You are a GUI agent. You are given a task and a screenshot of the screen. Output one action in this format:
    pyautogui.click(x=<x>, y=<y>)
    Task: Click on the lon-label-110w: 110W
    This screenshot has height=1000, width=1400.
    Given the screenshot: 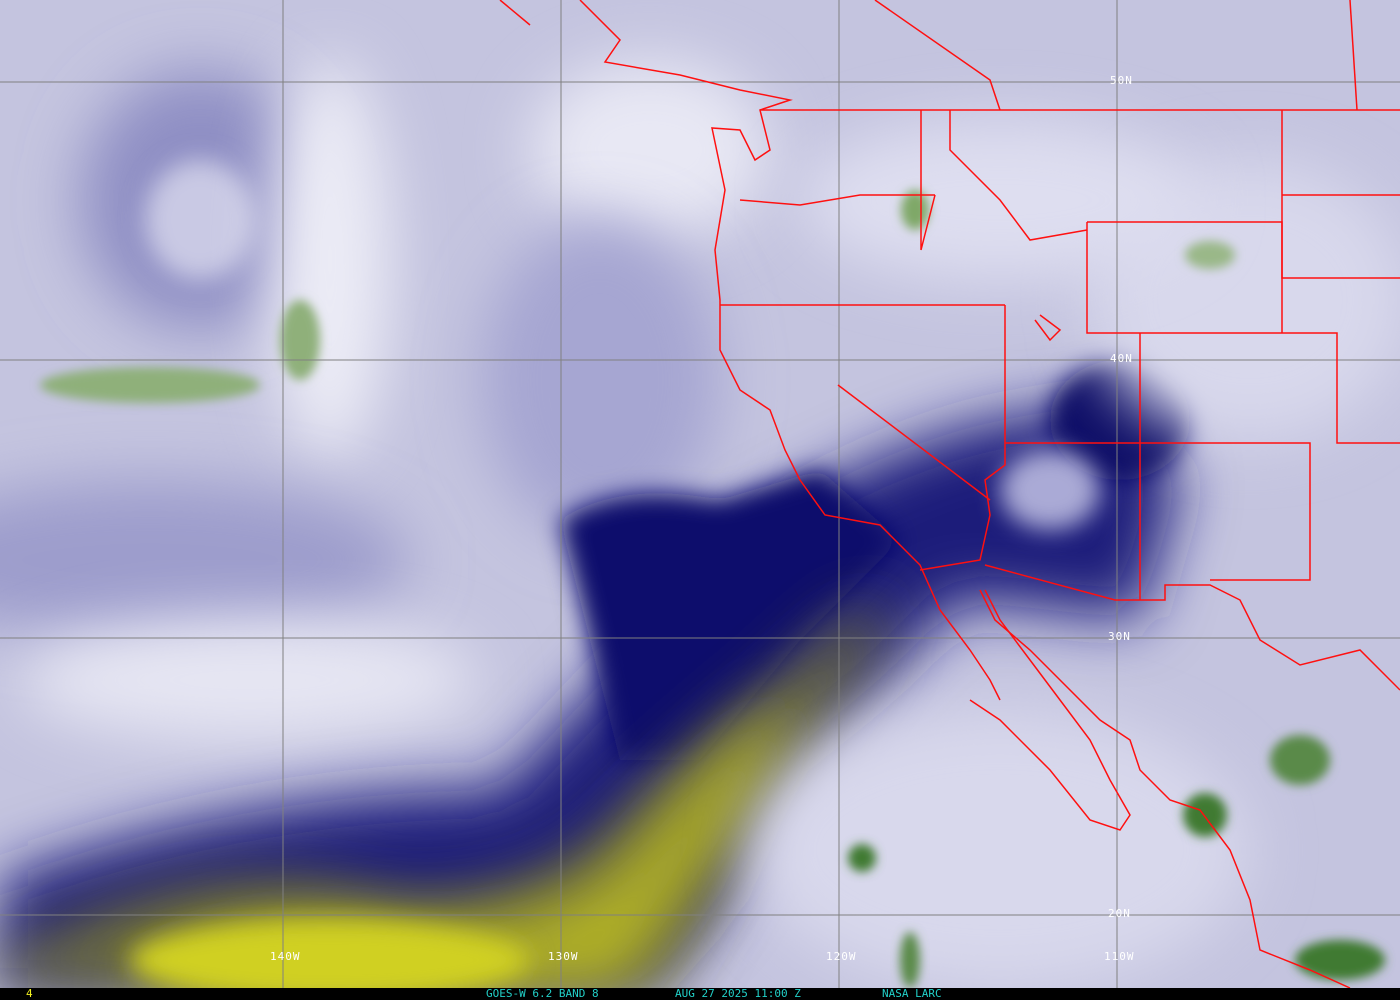 What is the action you would take?
    pyautogui.click(x=1119, y=956)
    